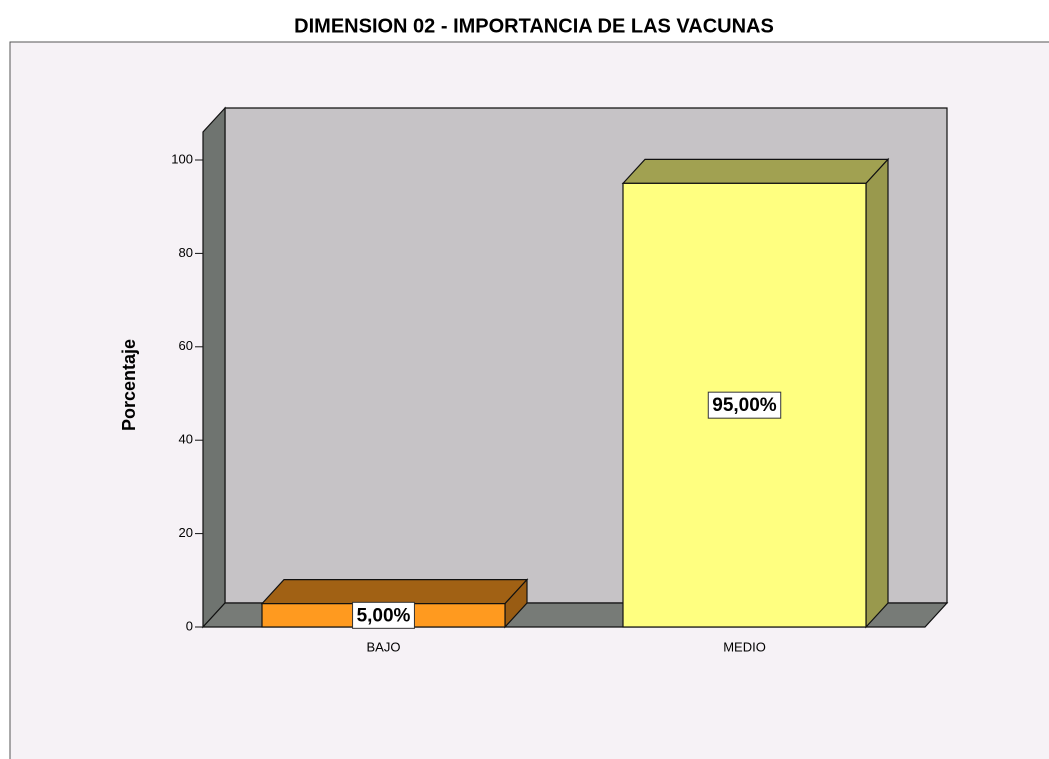 This screenshot has height=759, width=1049. I want to click on x-tick-label: BAJO, so click(384, 646).